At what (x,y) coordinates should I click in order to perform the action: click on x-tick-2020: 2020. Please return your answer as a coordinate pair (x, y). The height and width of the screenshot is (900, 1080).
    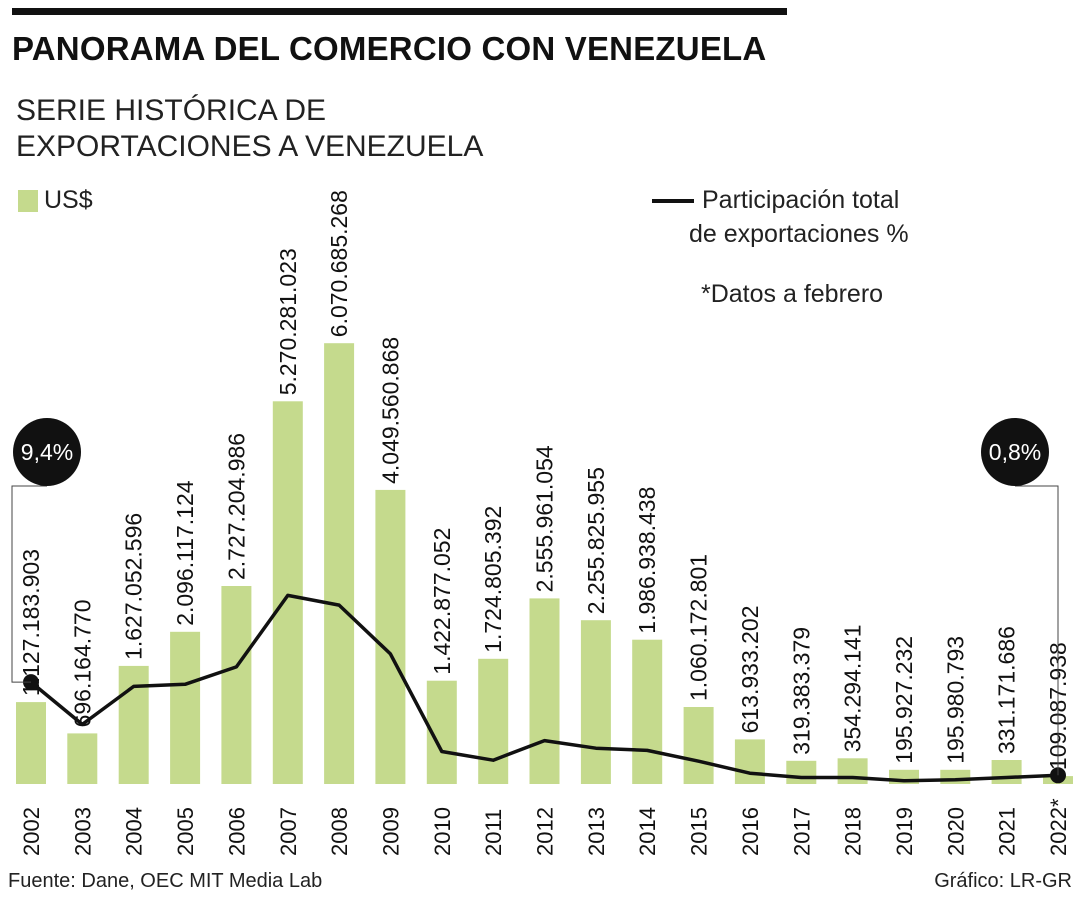
    Looking at the image, I should click on (955, 831).